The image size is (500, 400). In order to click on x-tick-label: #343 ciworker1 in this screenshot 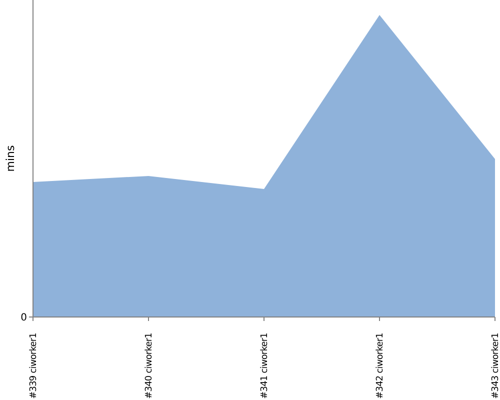, I will do `click(495, 366)`.